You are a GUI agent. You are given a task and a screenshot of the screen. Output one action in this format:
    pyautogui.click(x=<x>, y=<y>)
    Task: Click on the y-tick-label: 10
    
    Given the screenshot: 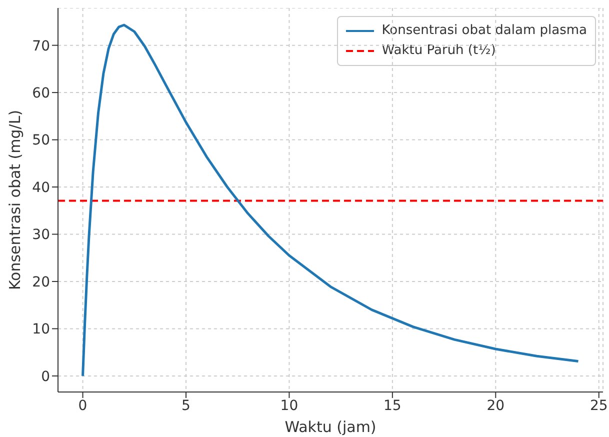 What is the action you would take?
    pyautogui.click(x=41, y=330)
    